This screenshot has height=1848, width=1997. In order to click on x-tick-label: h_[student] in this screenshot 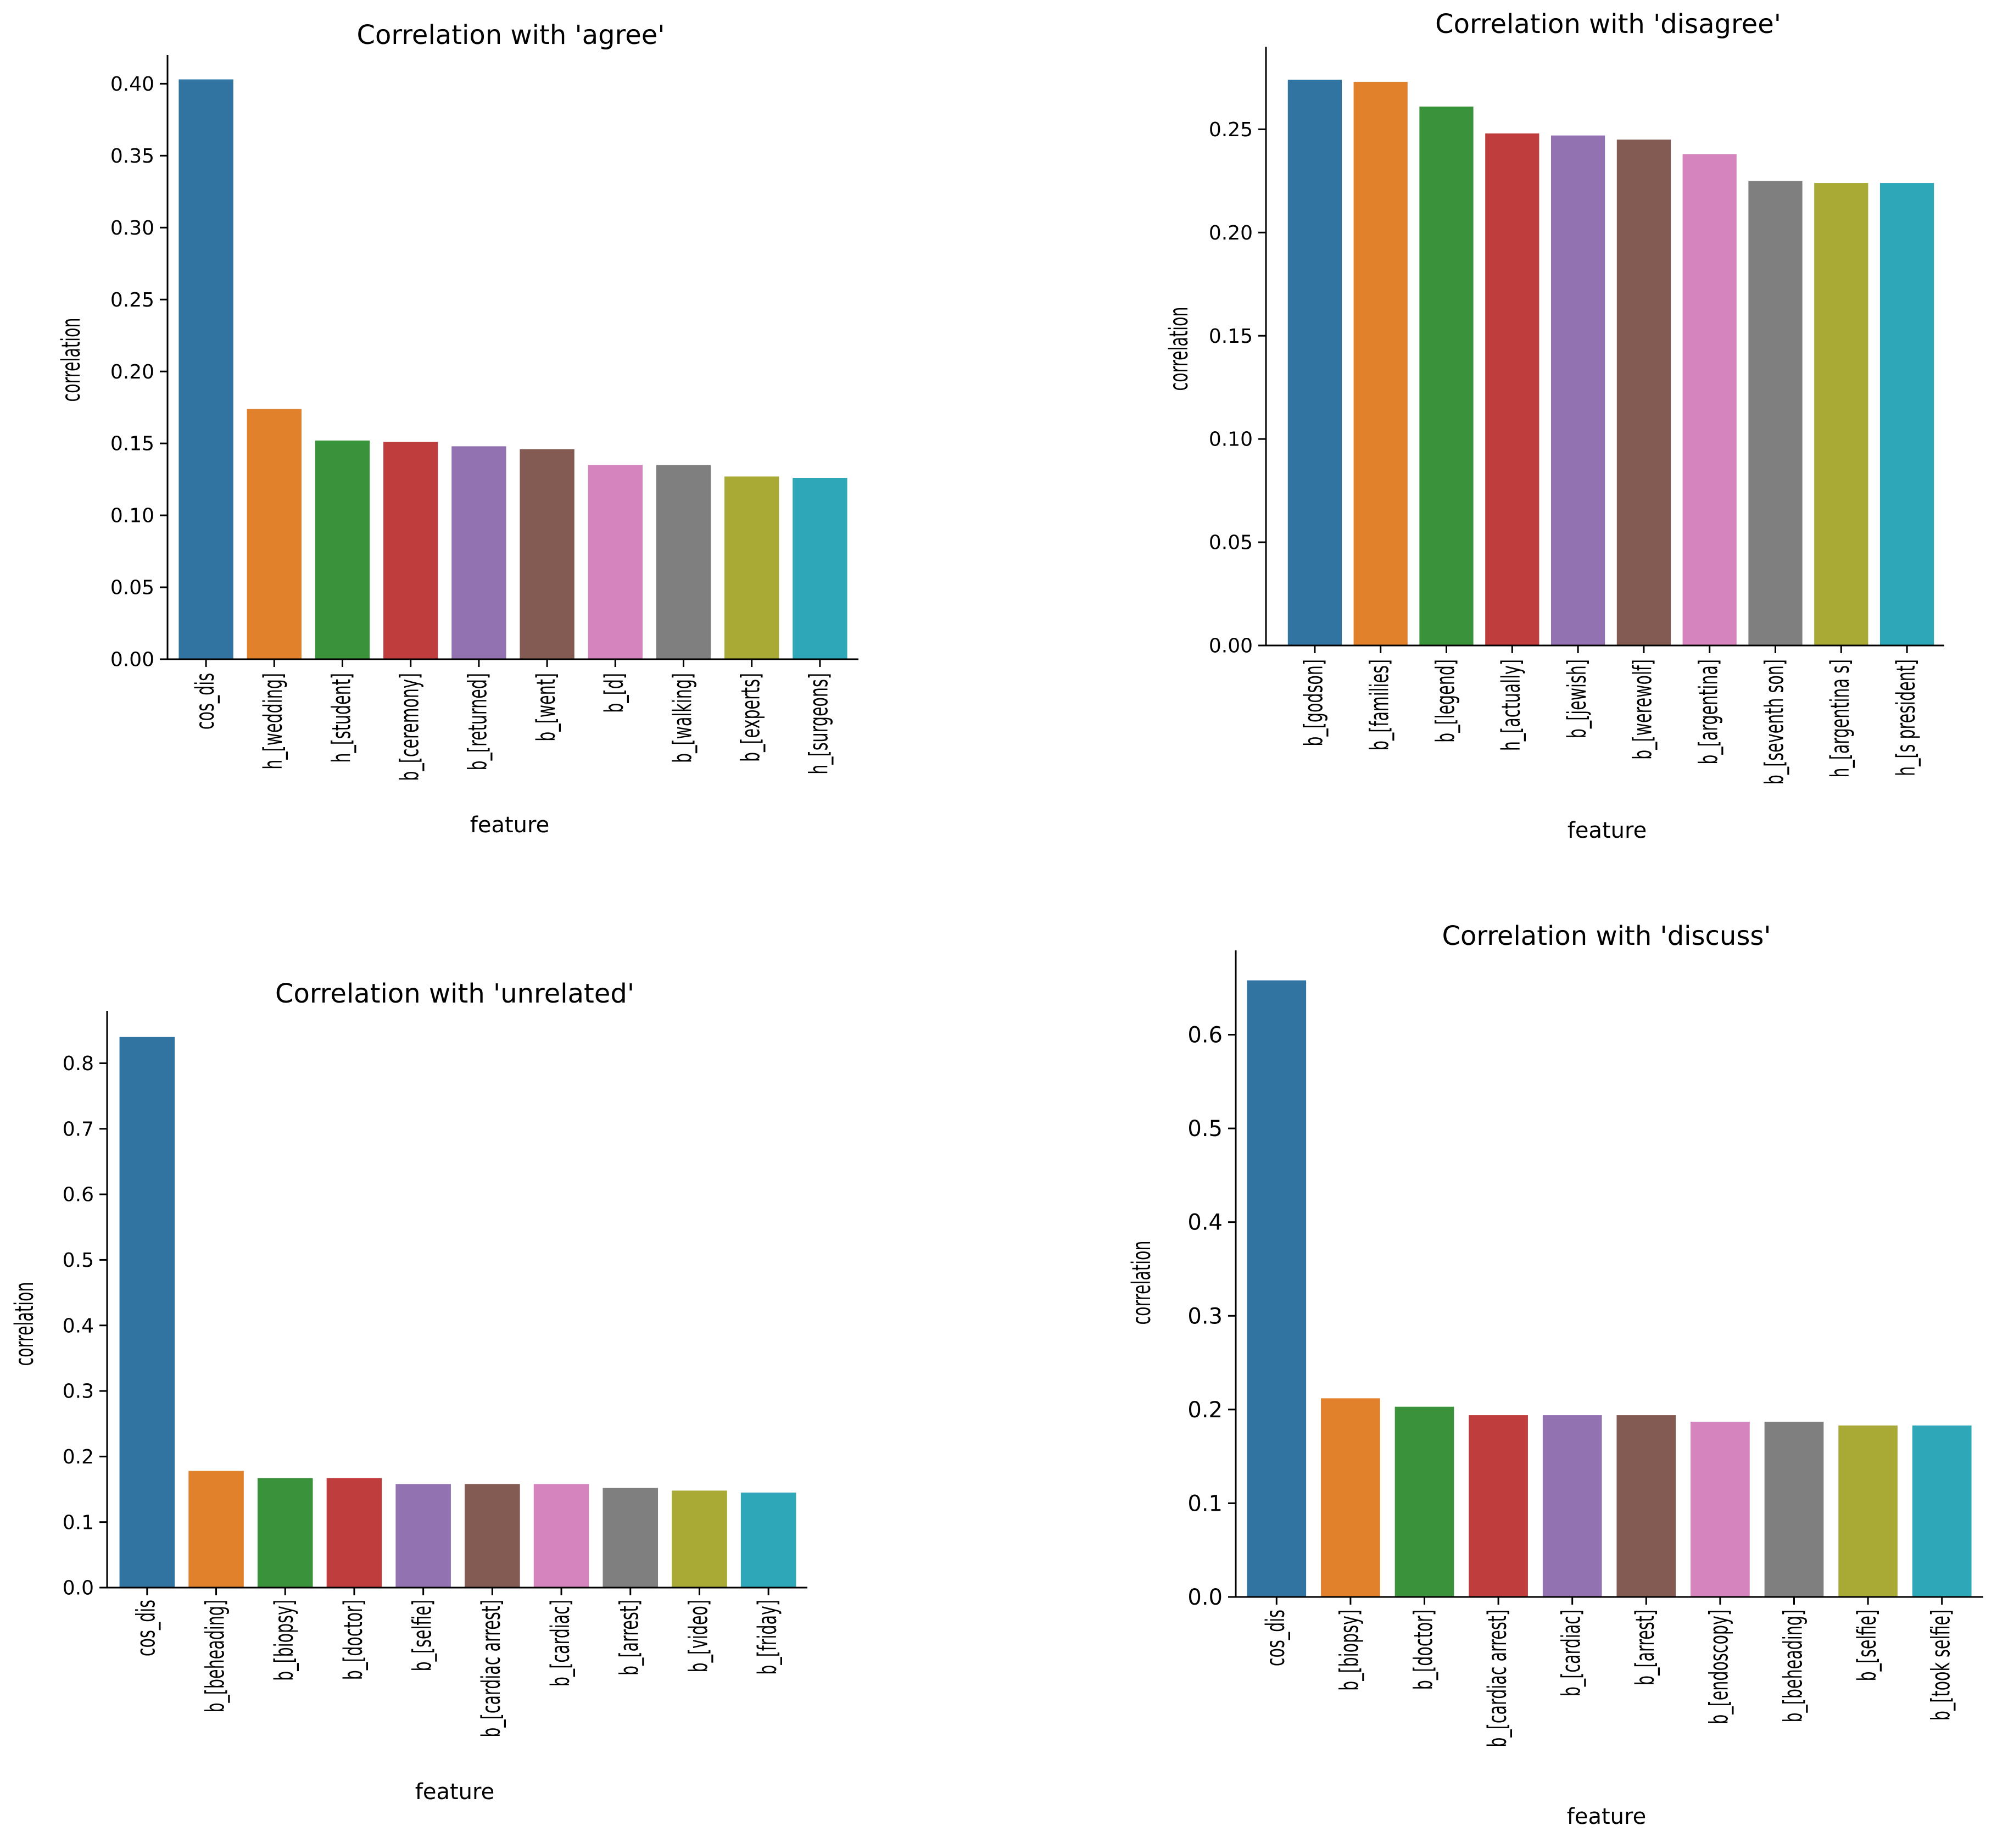, I will do `click(341, 718)`.